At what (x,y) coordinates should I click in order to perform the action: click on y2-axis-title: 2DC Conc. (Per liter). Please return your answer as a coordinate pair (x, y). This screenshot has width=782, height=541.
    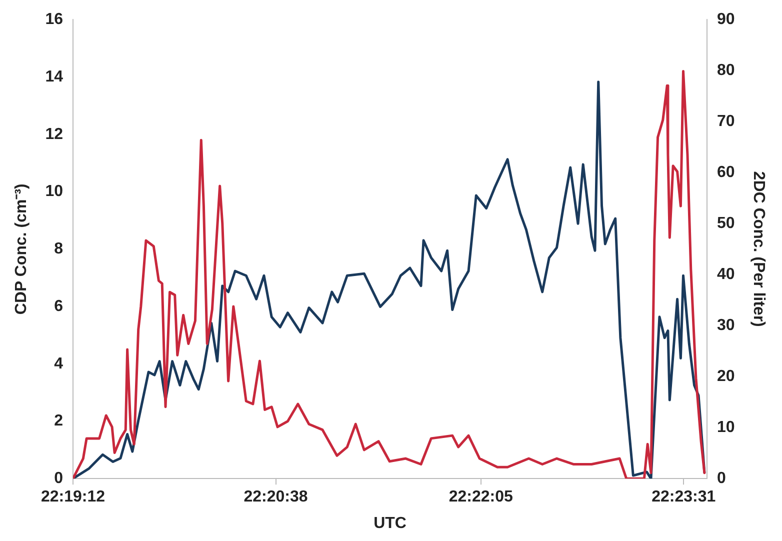
    Looking at the image, I should click on (758, 249).